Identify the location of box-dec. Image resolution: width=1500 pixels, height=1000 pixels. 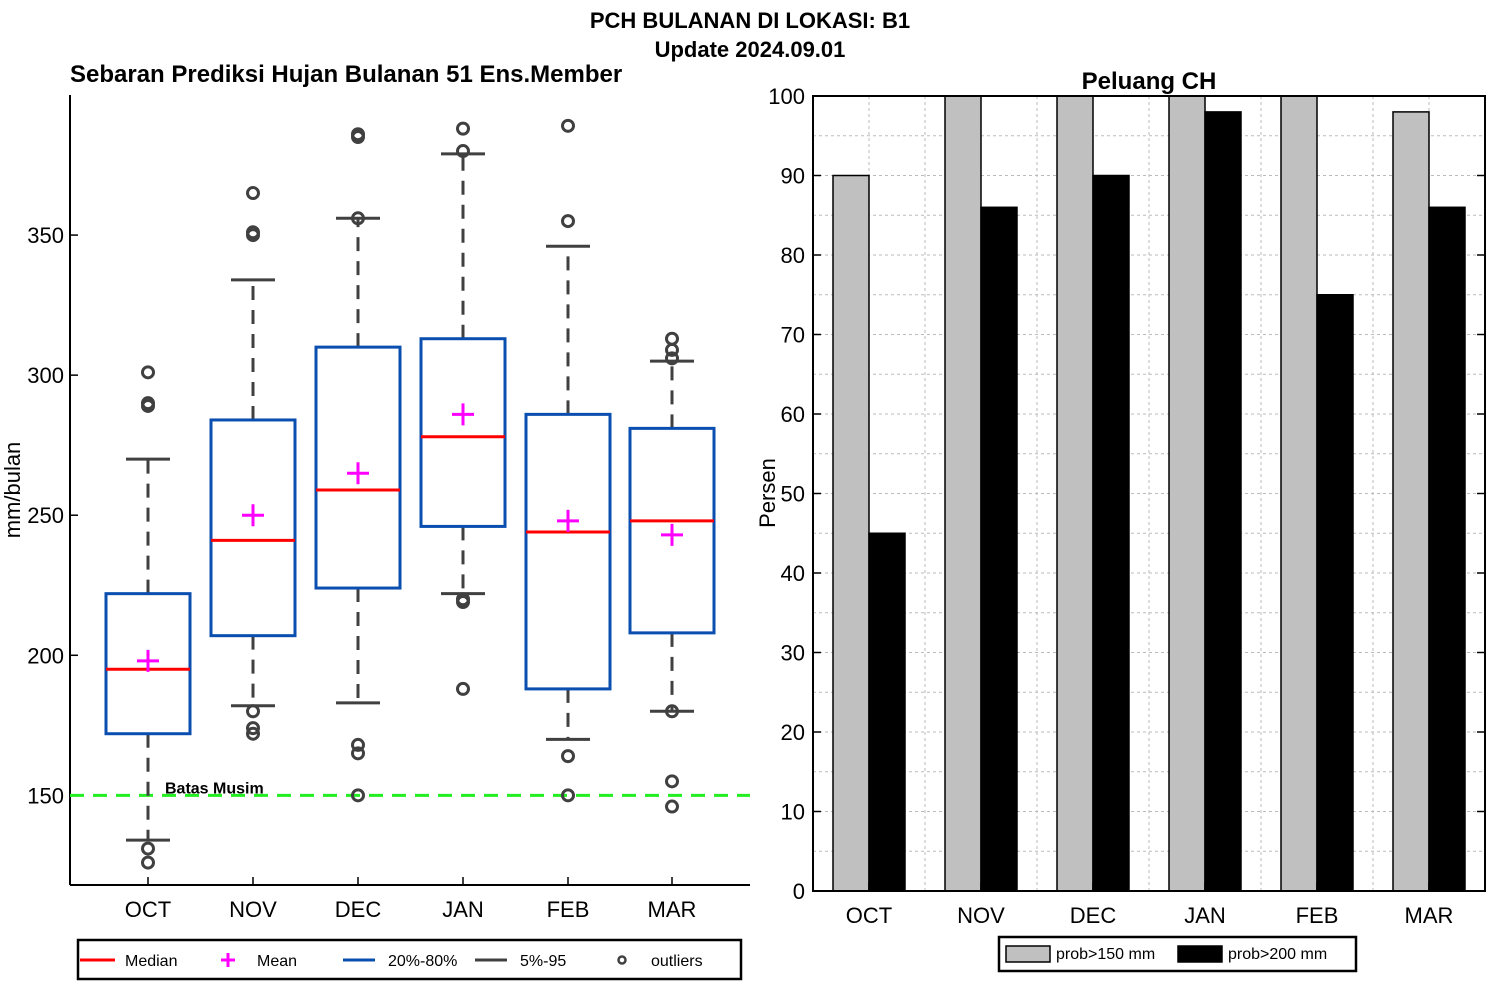
(358, 465).